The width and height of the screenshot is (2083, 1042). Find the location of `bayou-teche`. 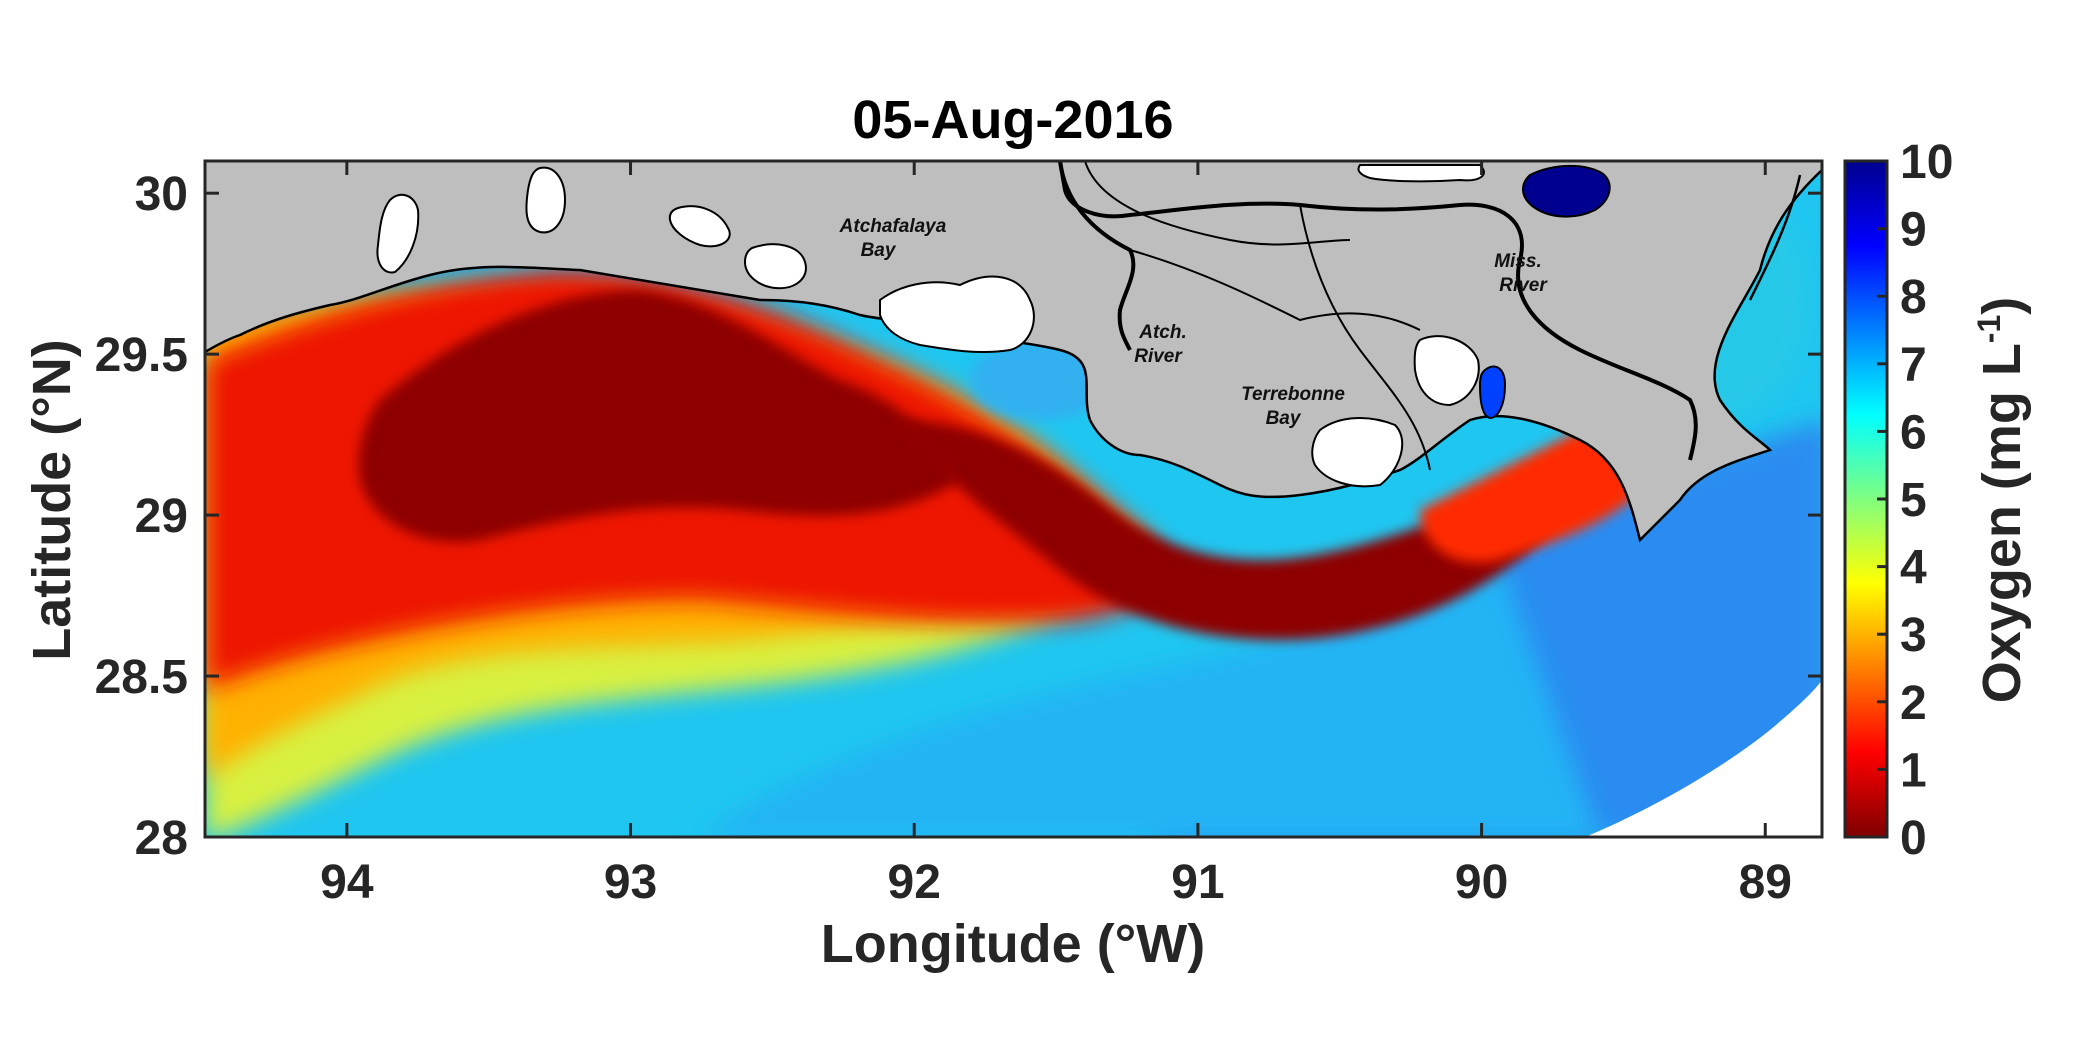

bayou-teche is located at coordinates (1217, 203).